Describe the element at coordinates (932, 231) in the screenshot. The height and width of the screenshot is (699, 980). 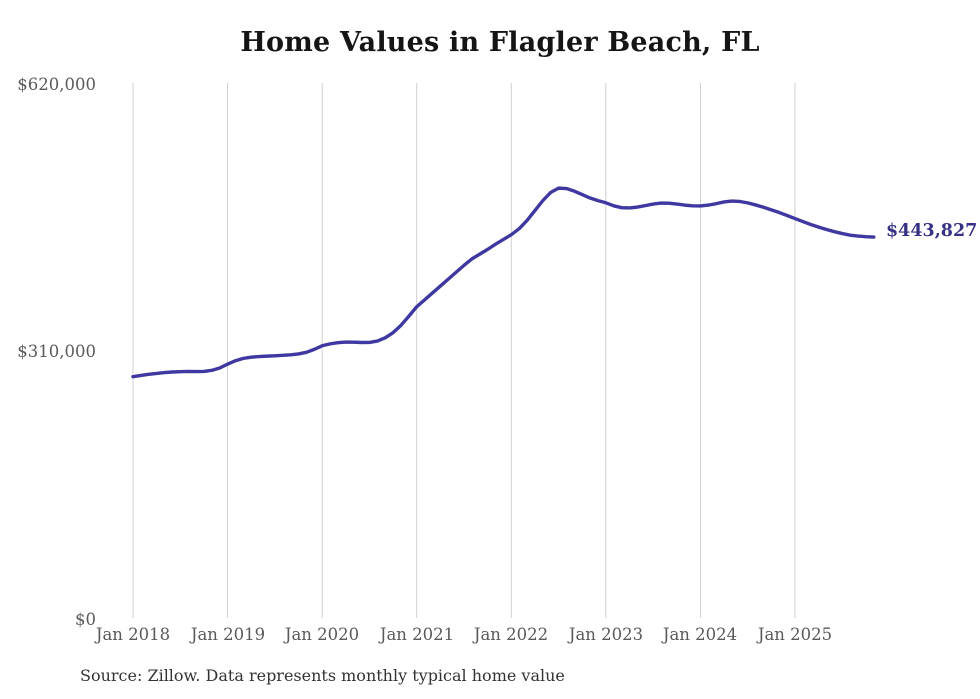
I see `end-value-label: $443,827` at that location.